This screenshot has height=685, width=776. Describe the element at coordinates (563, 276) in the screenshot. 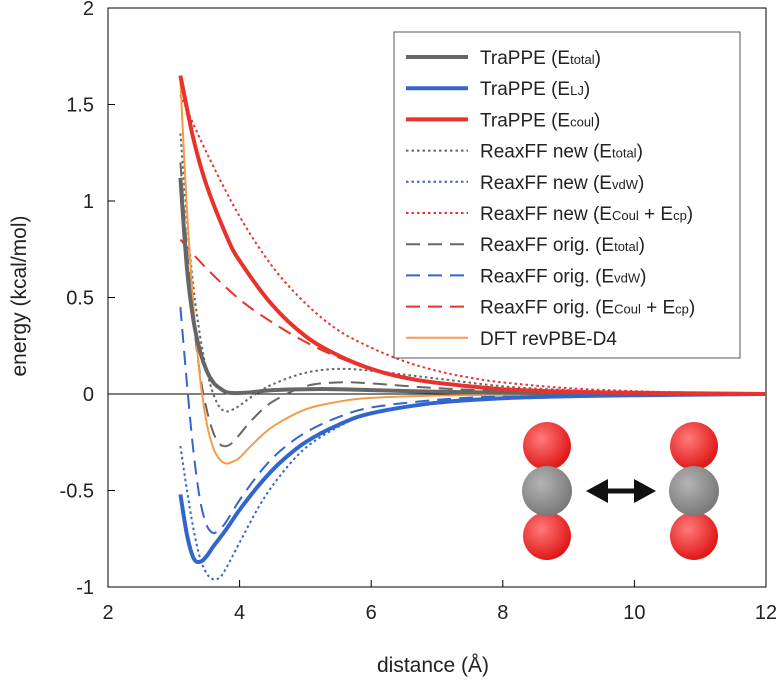

I see `legend-label: ReaxFF orig. (EvdW)` at that location.